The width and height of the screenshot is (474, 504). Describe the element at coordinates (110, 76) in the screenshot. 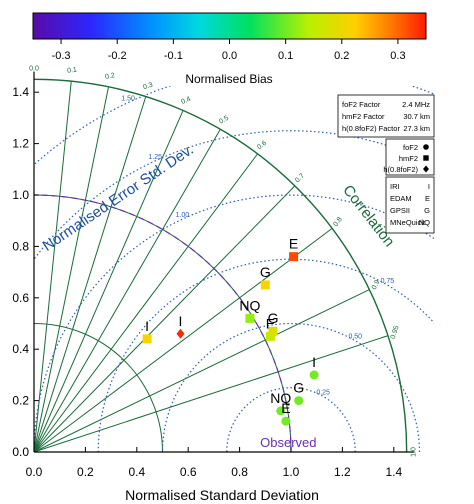

I see `correlation-tick-label: 0.2` at that location.